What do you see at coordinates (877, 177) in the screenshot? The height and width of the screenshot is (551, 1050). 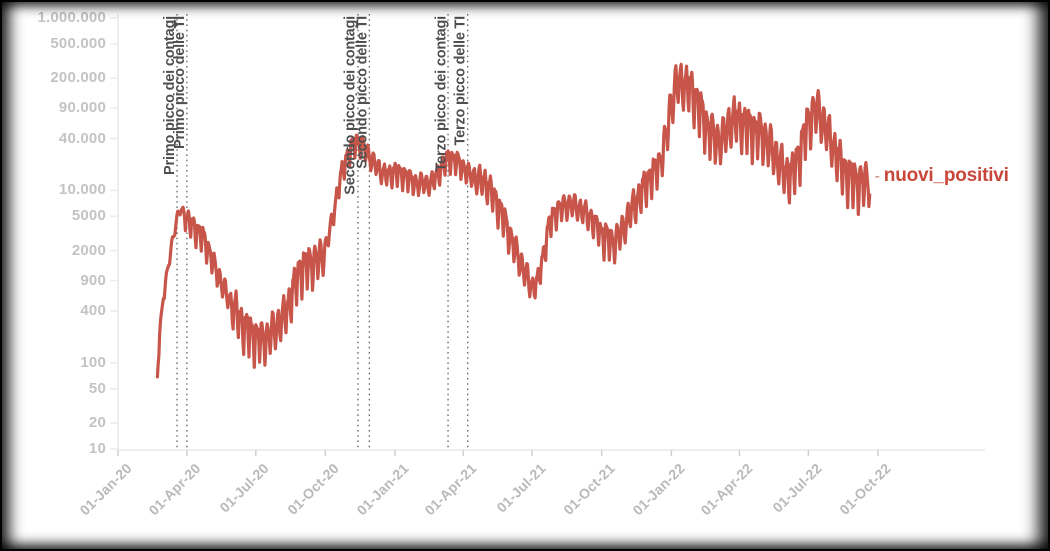 I see `legend-line-swatch: -` at bounding box center [877, 177].